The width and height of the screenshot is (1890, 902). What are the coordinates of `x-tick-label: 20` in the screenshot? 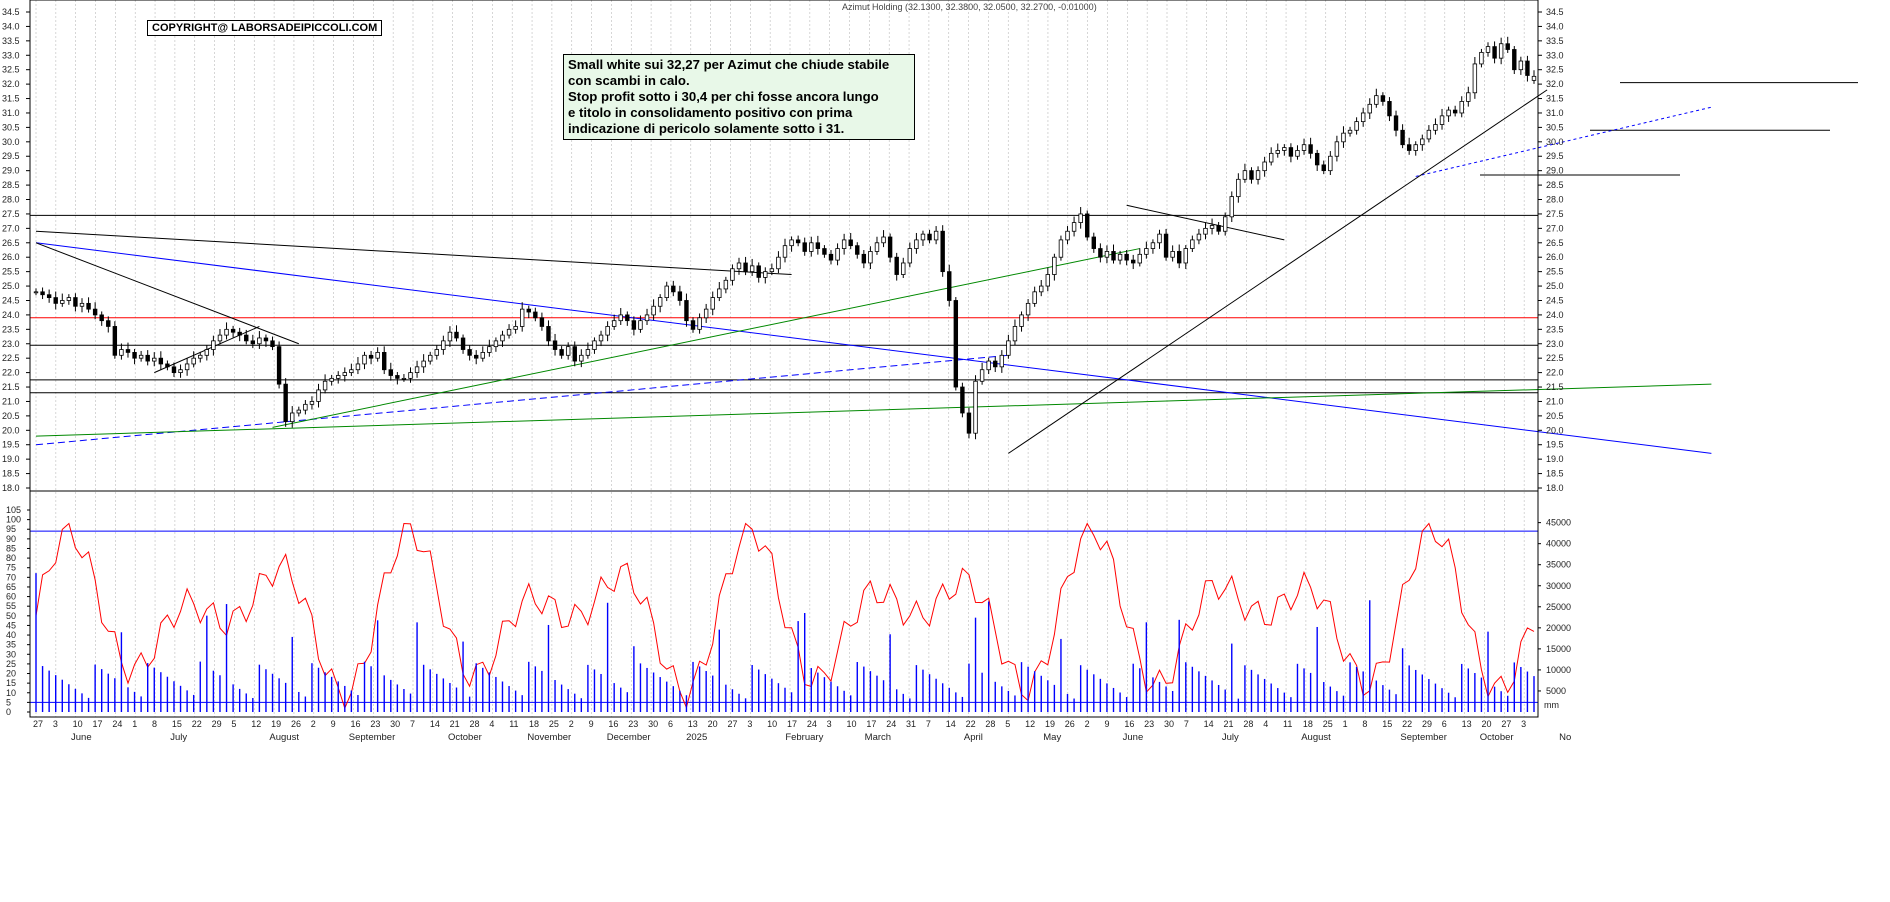 It's located at (1486, 724).